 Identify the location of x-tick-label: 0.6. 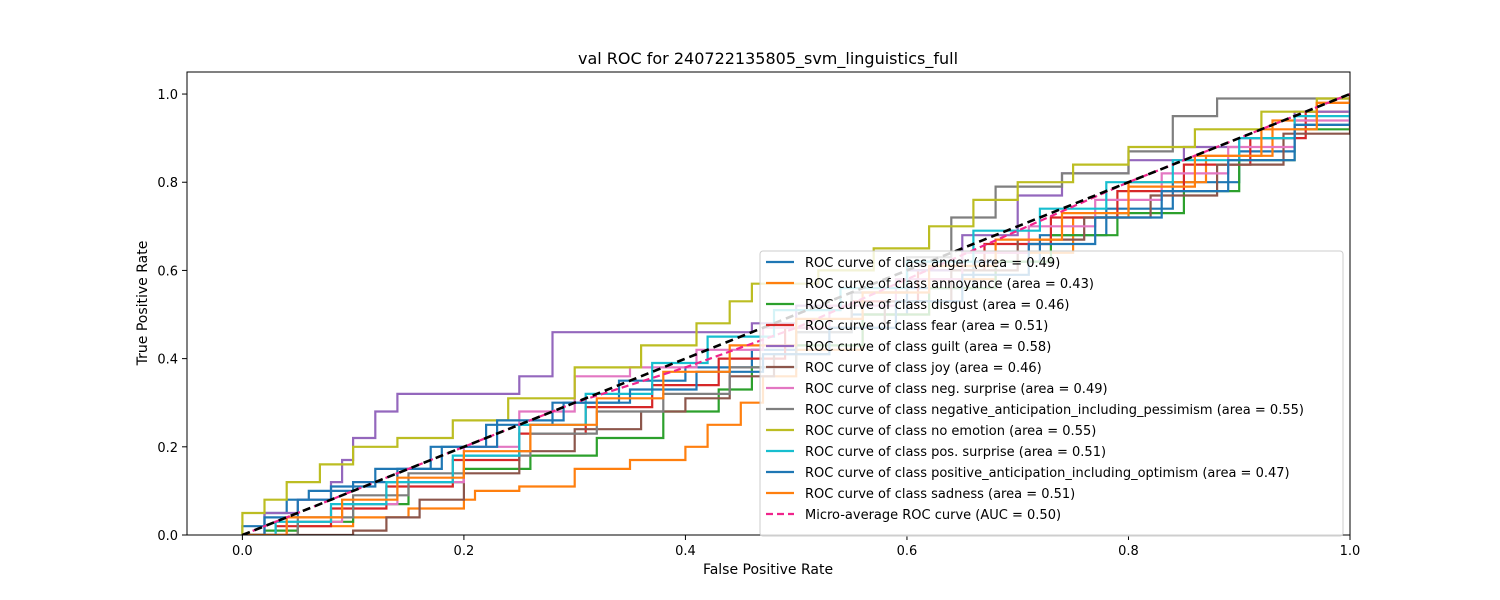
(907, 551).